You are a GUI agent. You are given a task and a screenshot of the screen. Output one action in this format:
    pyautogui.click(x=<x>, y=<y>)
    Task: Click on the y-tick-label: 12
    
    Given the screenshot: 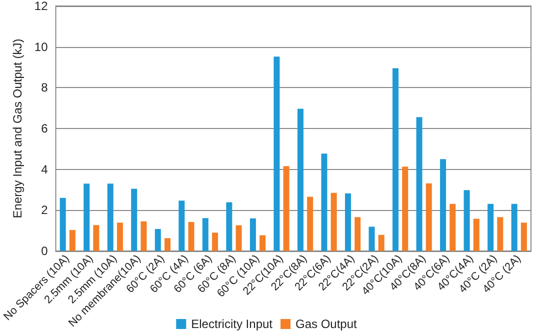 What is the action you would take?
    pyautogui.click(x=41, y=6)
    